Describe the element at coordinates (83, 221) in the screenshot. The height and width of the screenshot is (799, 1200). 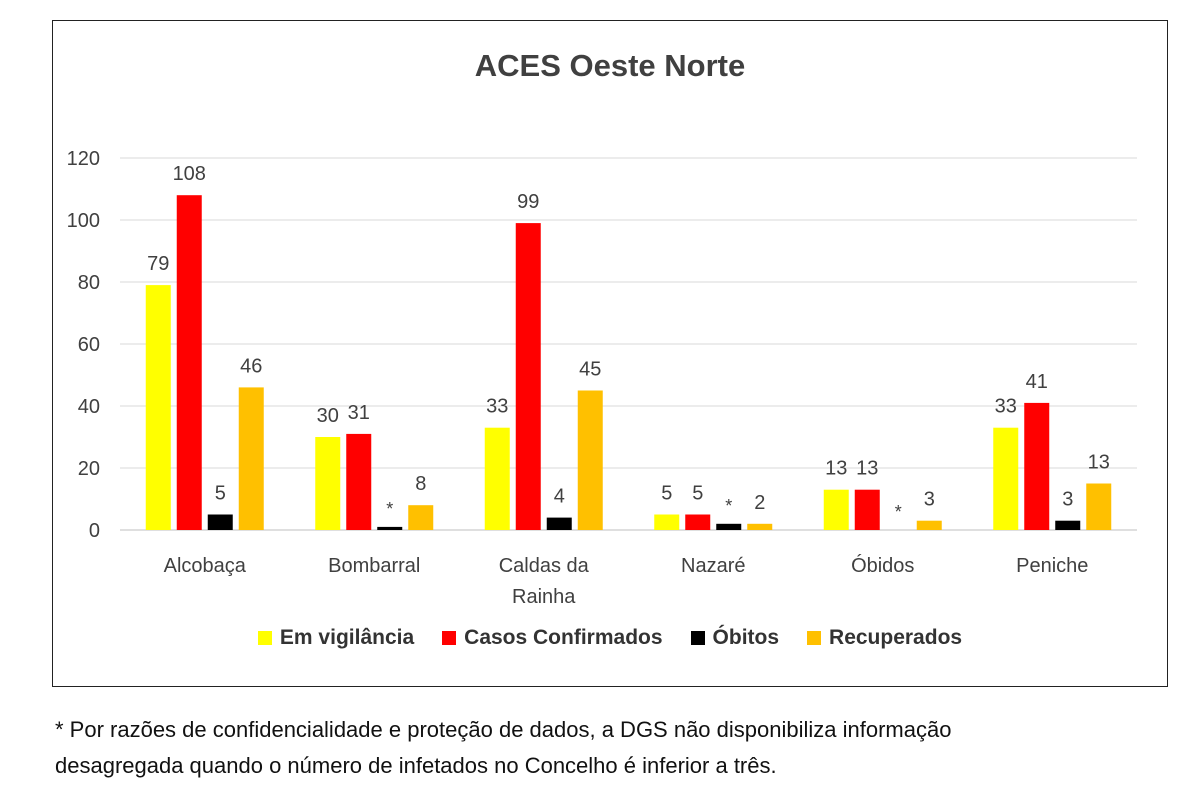
I see `y-tick-label: 100` at that location.